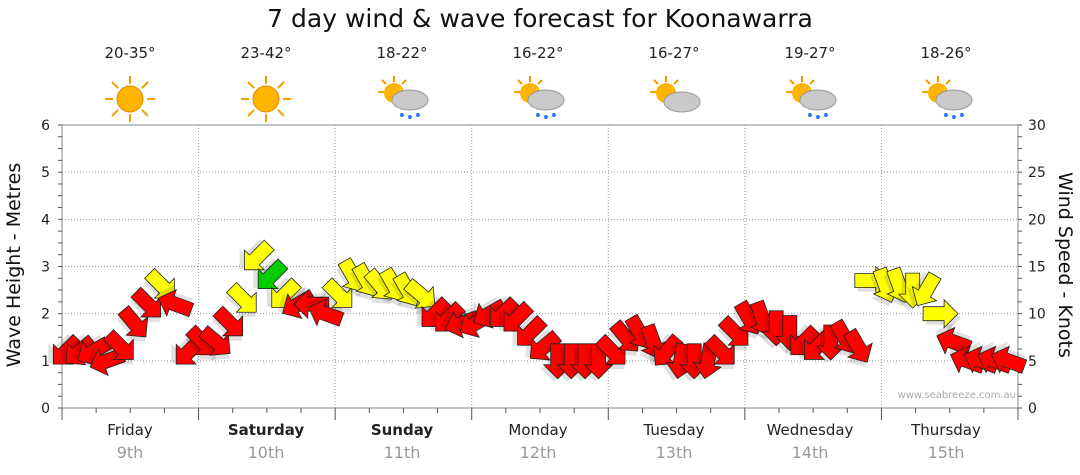 This screenshot has height=475, width=1080. Describe the element at coordinates (1037, 126) in the screenshot. I see `y2-tick-label: 30` at that location.